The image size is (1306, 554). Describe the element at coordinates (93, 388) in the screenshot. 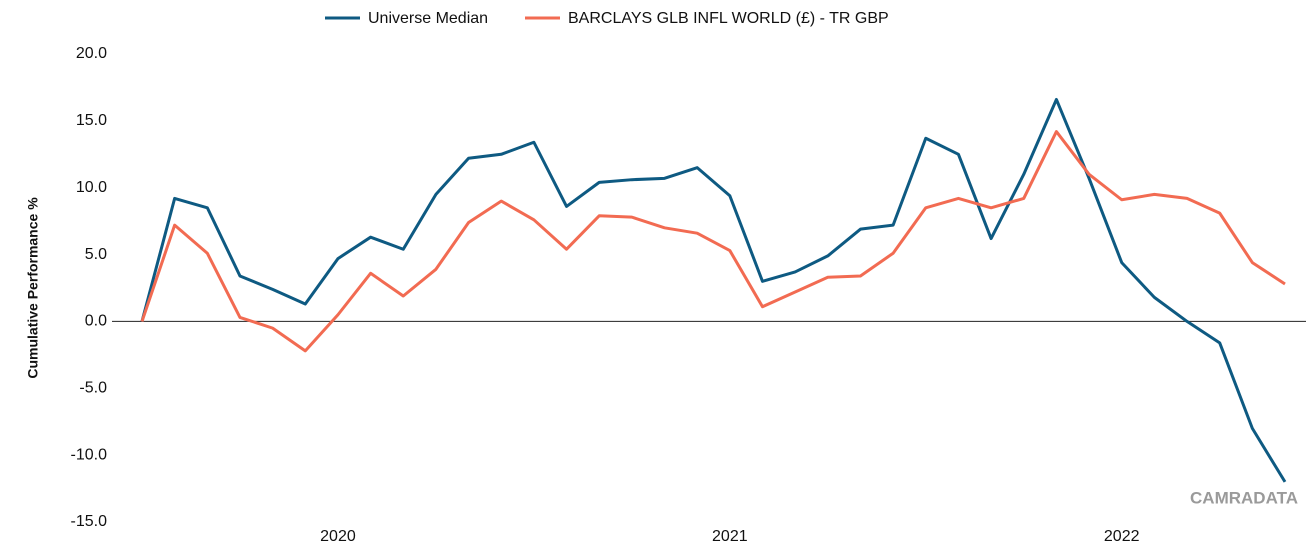

I see `y-tick-label: -5.0` at that location.